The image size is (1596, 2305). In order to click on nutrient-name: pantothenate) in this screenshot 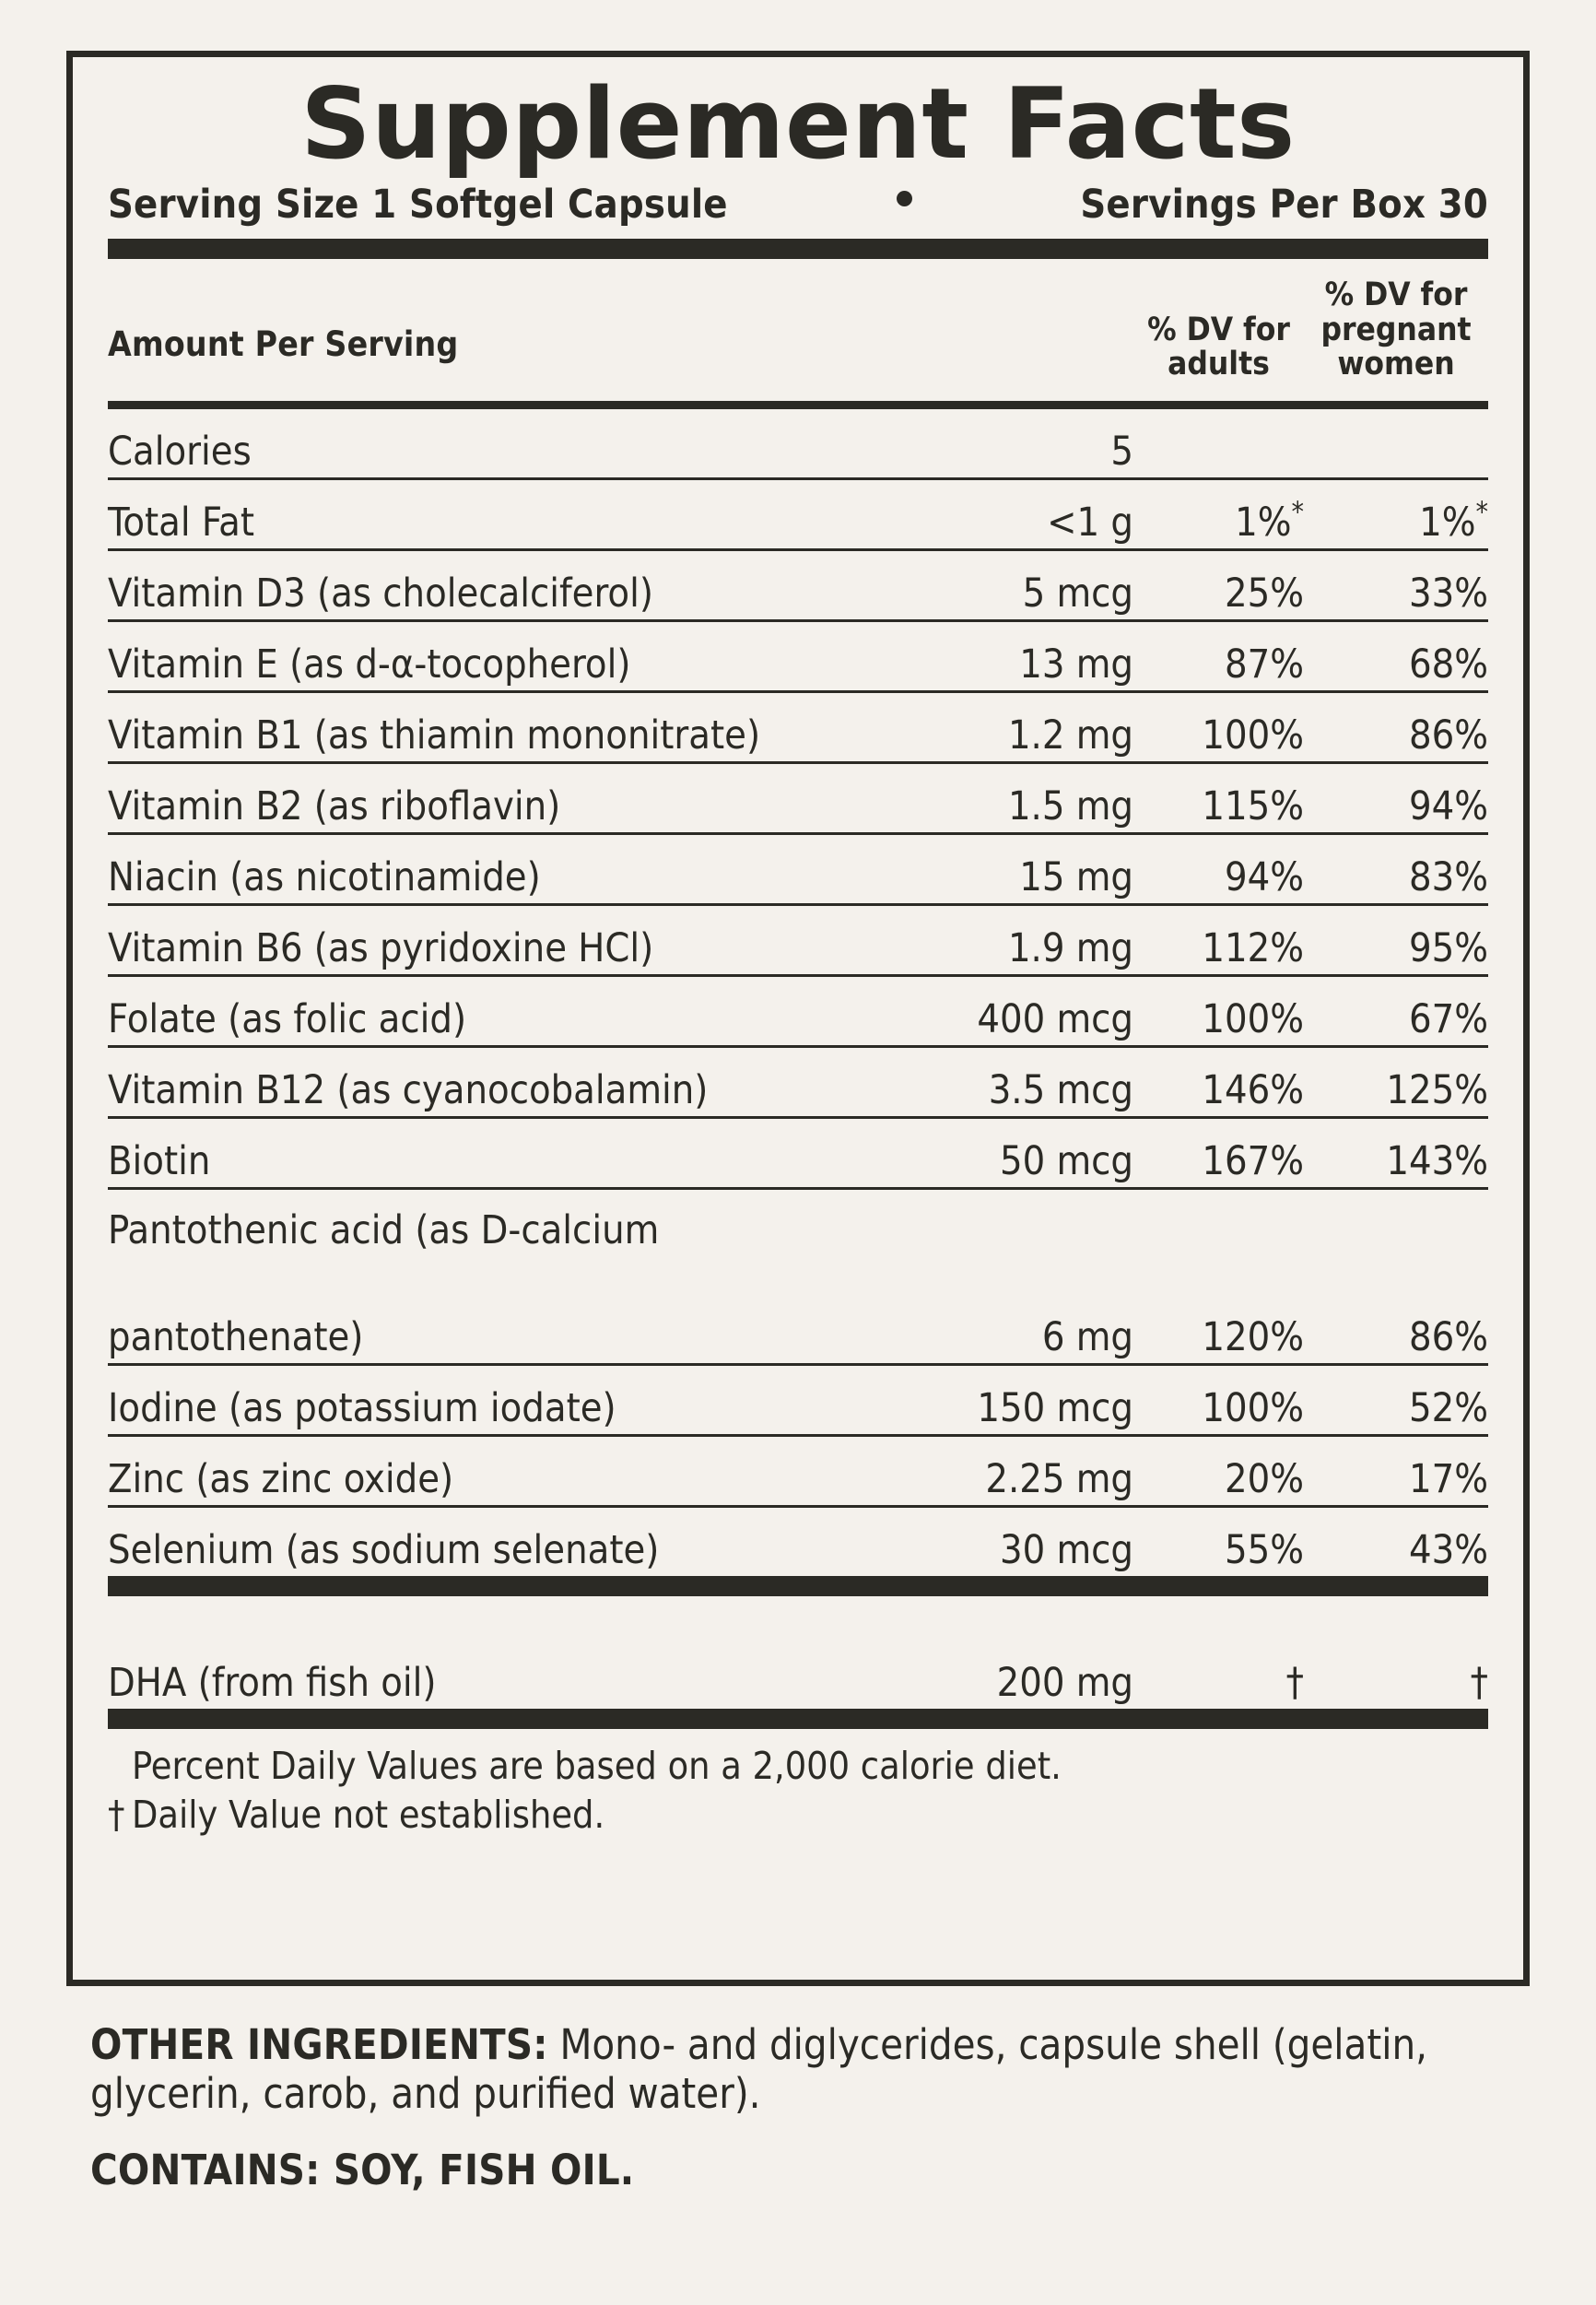, I will do `click(482, 1309)`.